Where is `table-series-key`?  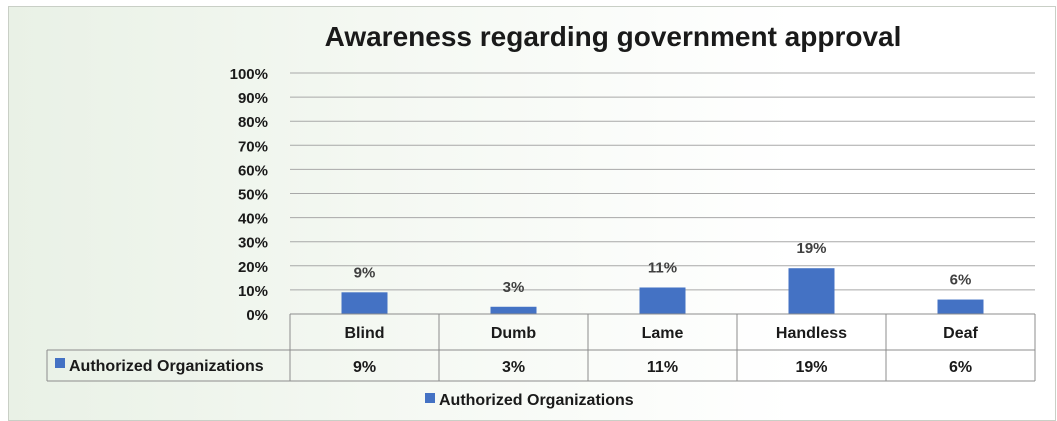 table-series-key is located at coordinates (60, 363).